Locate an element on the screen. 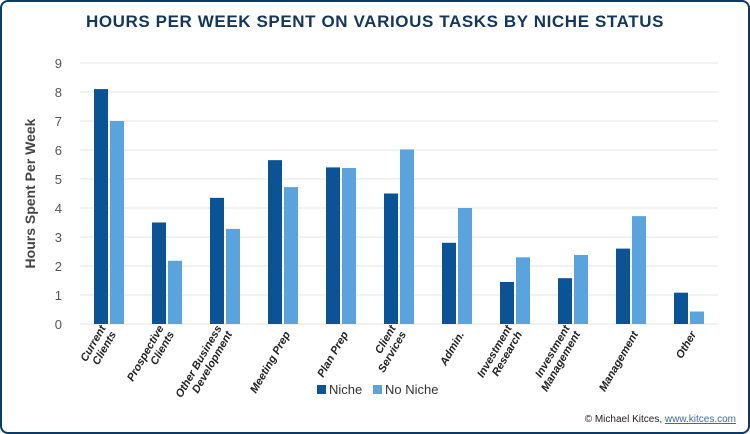 The image size is (750, 434). legend-label-no-niche: No Niche is located at coordinates (411, 389).